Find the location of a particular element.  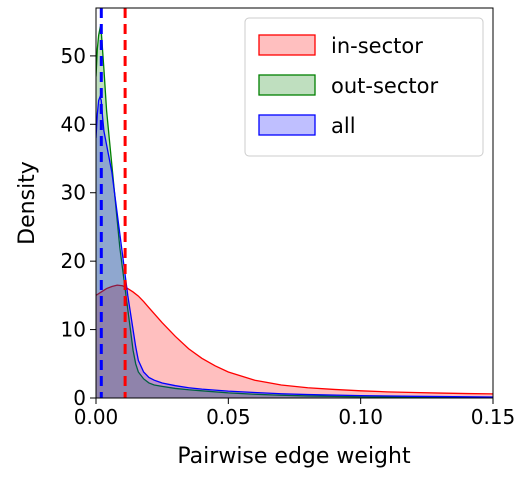

legend-box is located at coordinates (364, 87).